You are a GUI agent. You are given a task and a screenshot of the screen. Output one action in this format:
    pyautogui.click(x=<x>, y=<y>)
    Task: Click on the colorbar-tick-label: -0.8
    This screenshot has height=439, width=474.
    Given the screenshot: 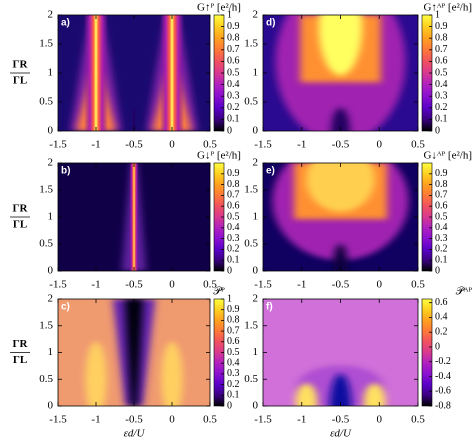 What is the action you would take?
    pyautogui.click(x=443, y=405)
    